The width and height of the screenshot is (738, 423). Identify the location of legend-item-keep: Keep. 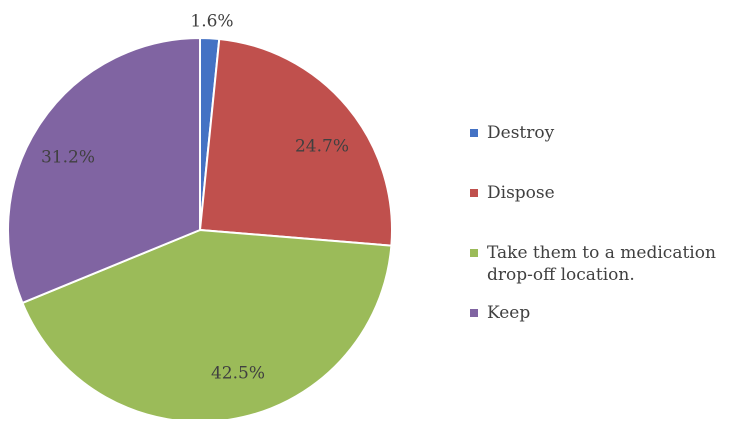
(500, 313).